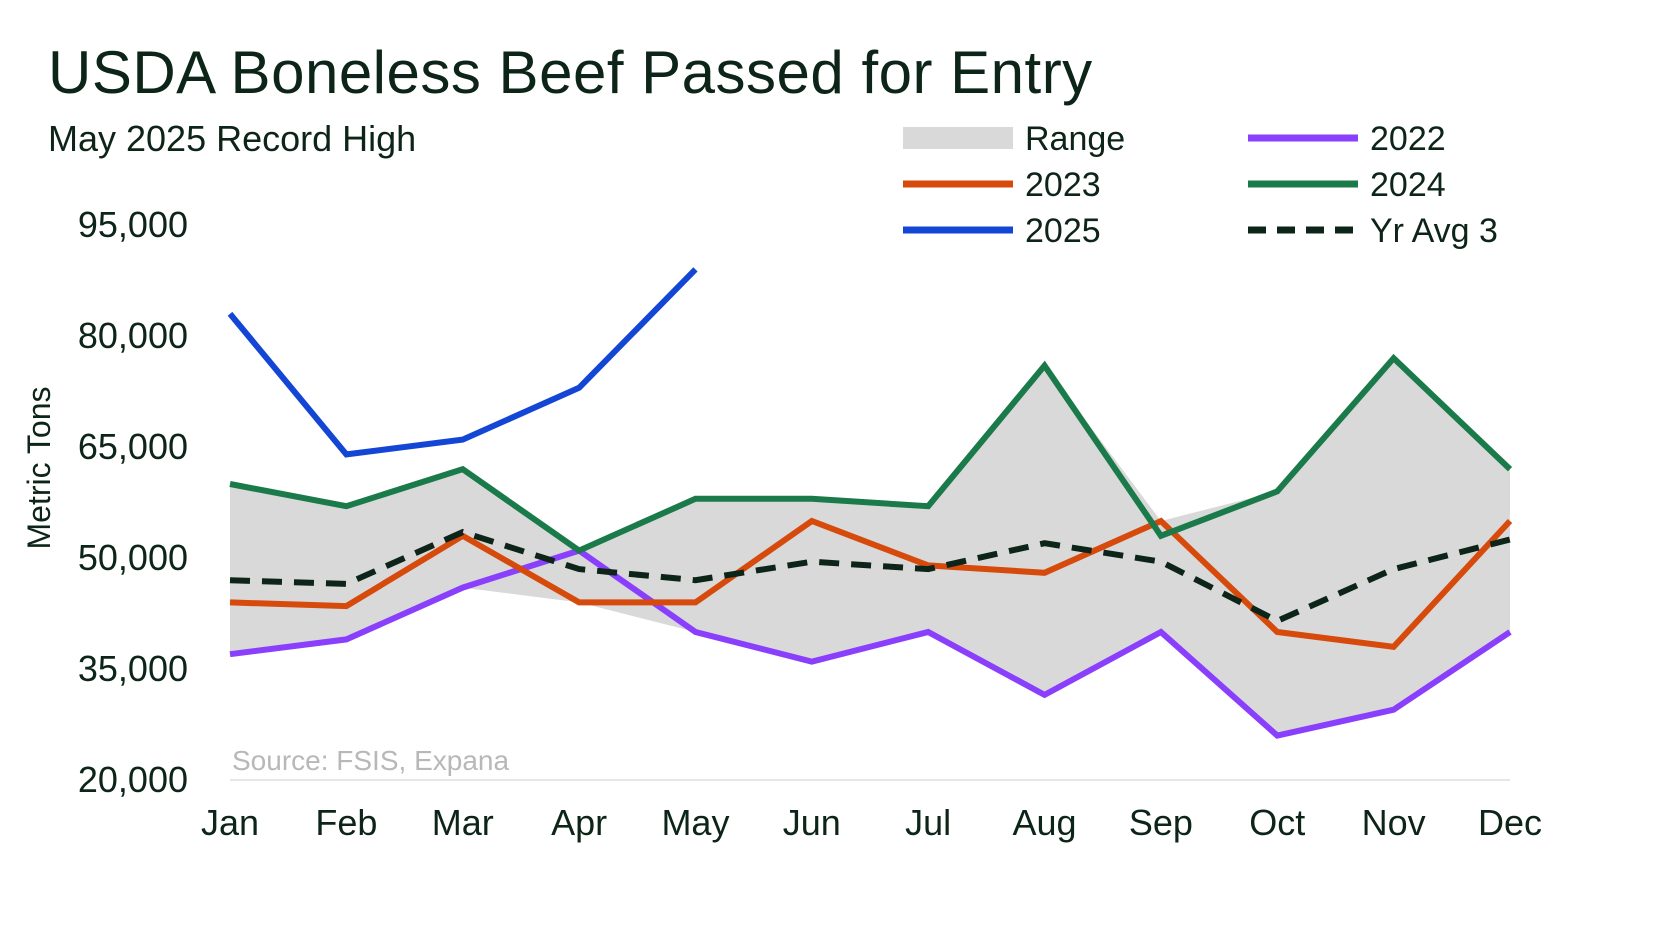  I want to click on y-tick-label: 20,000, so click(133, 779).